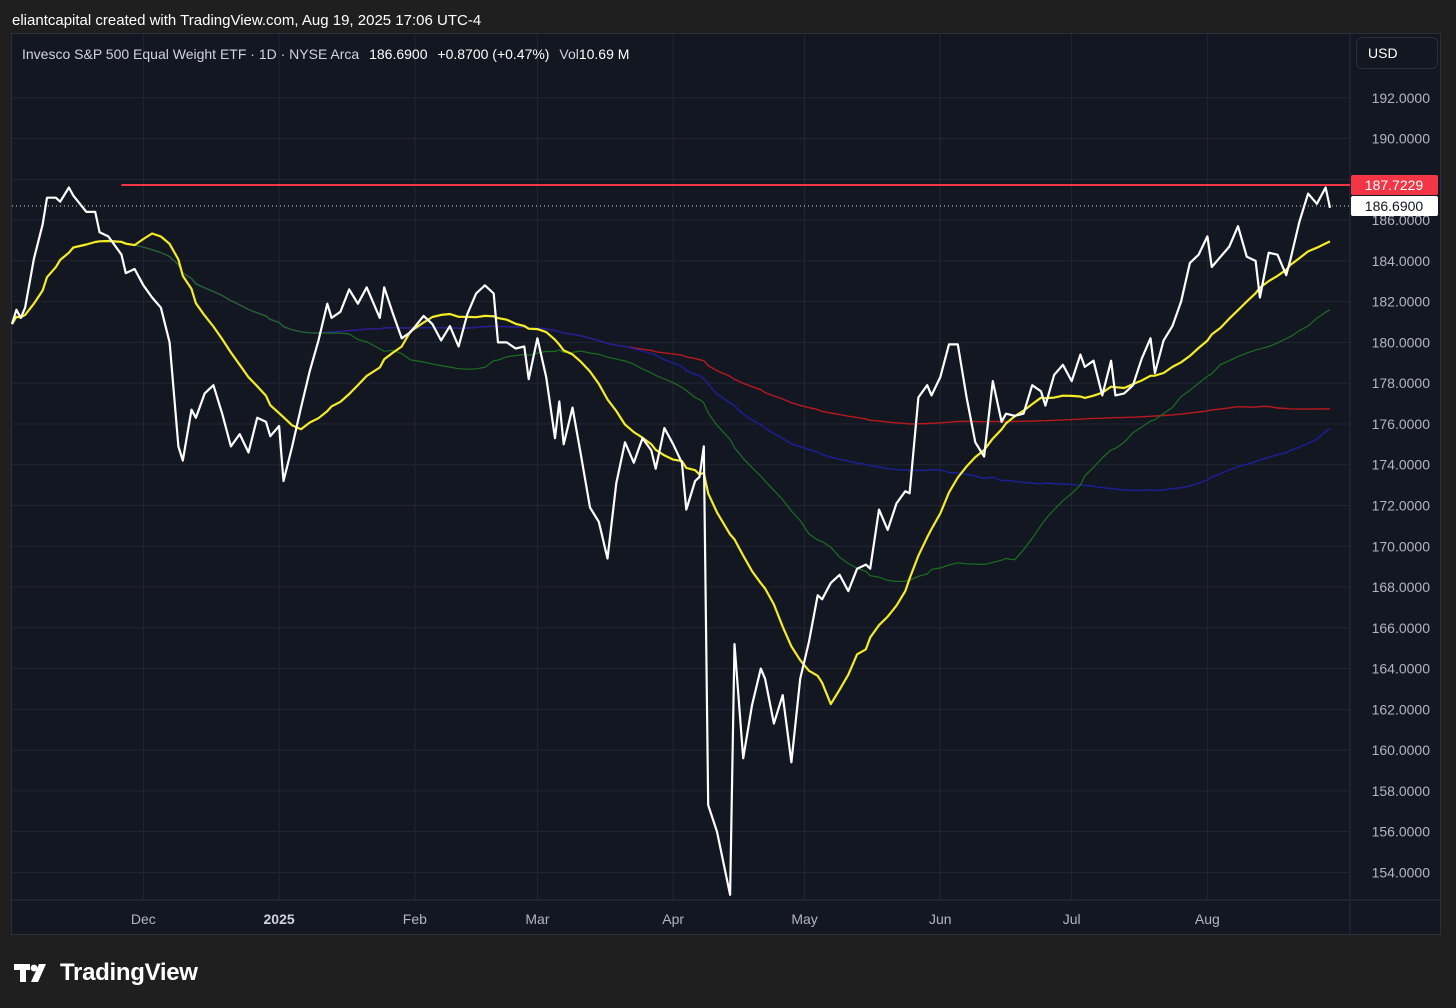 This screenshot has width=1456, height=1008. Describe the element at coordinates (1401, 587) in the screenshot. I see `price-tick-label: 168.0000` at that location.